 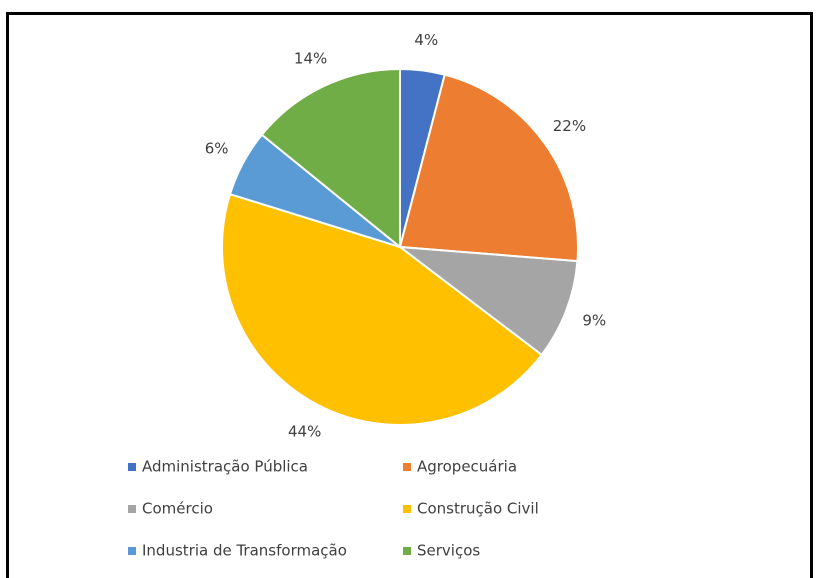 I want to click on data-label: 9%, so click(x=594, y=321).